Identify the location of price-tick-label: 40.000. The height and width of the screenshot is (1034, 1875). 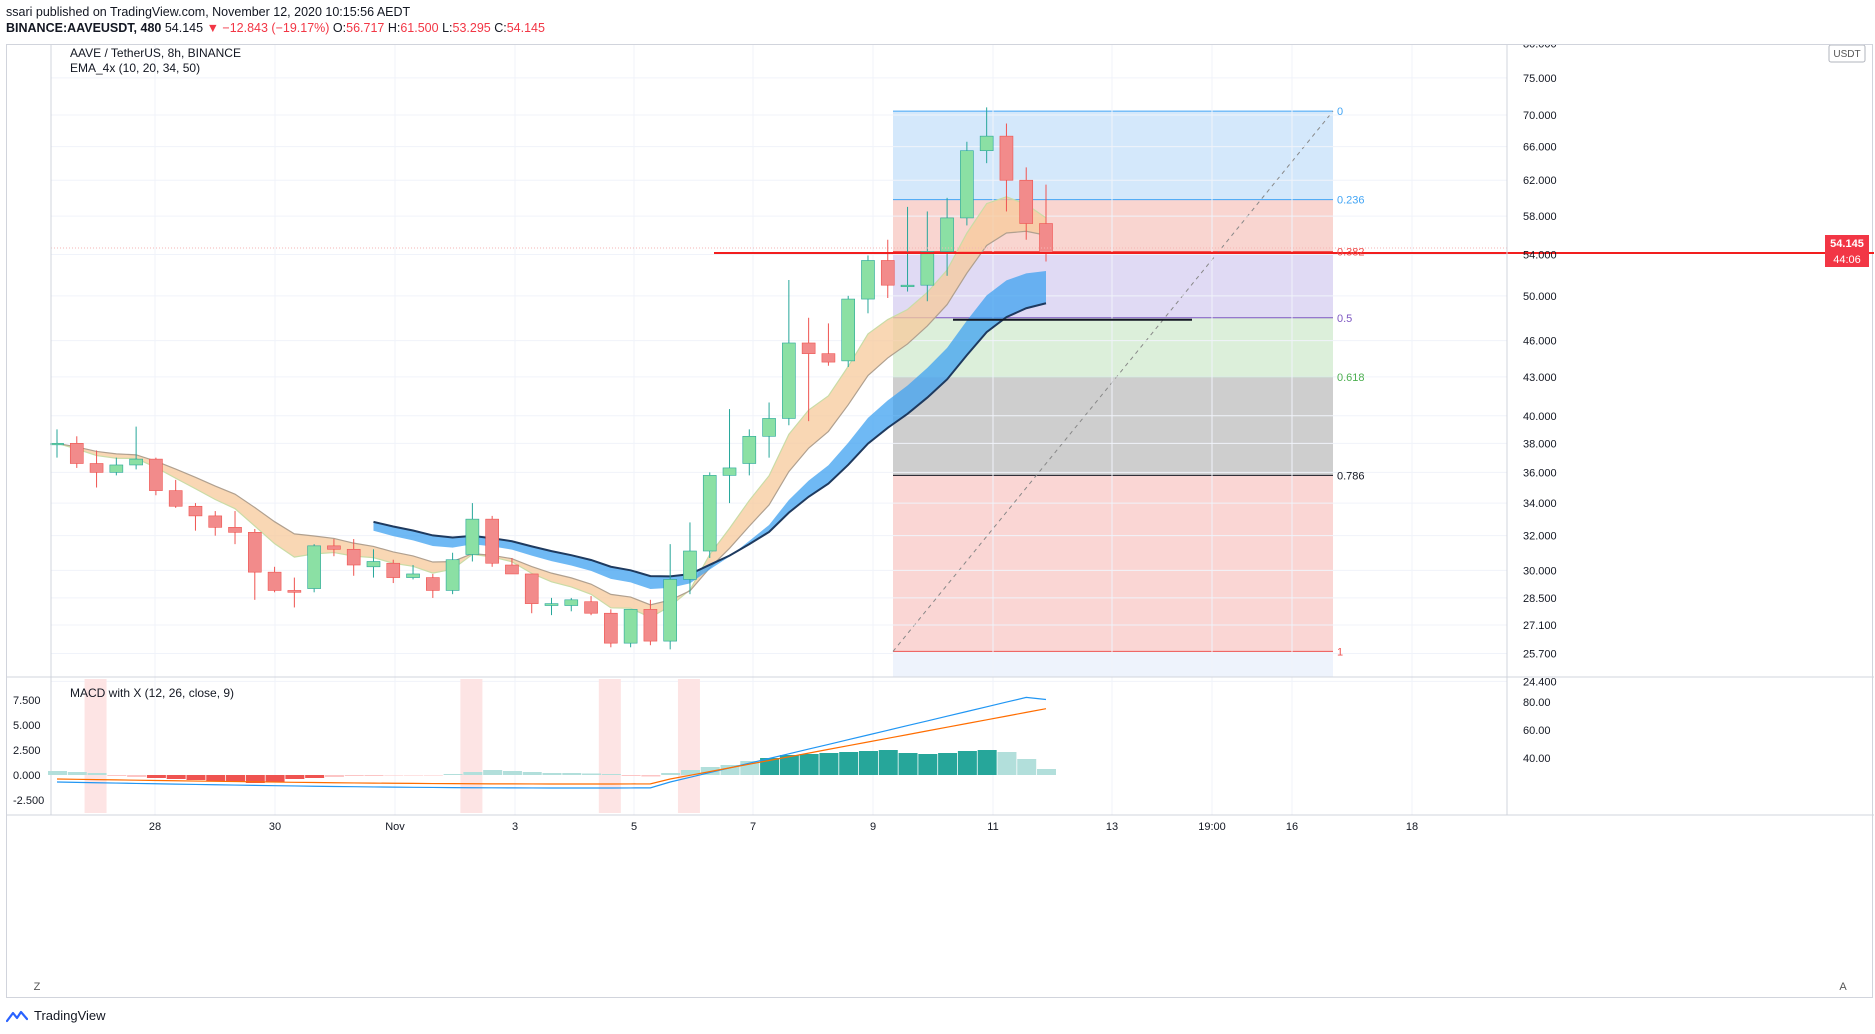
(1540, 417).